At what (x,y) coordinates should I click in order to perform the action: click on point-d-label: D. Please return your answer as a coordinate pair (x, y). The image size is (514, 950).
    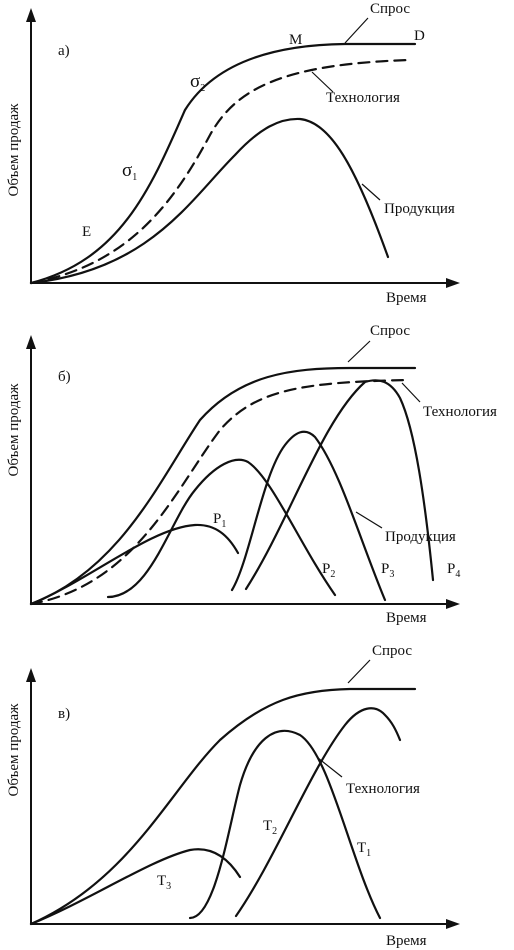
    Looking at the image, I should click on (419, 36).